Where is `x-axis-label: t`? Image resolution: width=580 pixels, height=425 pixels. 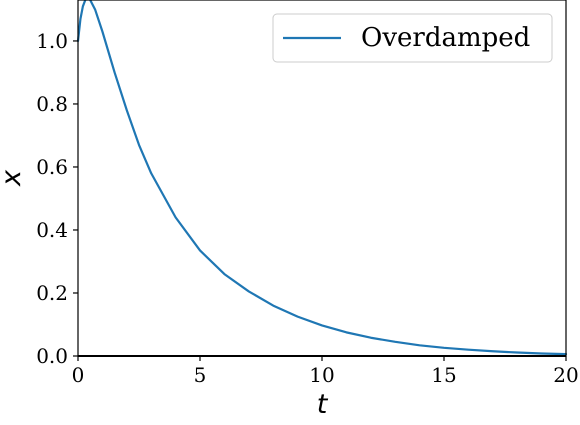
x-axis-label: t is located at coordinates (323, 404).